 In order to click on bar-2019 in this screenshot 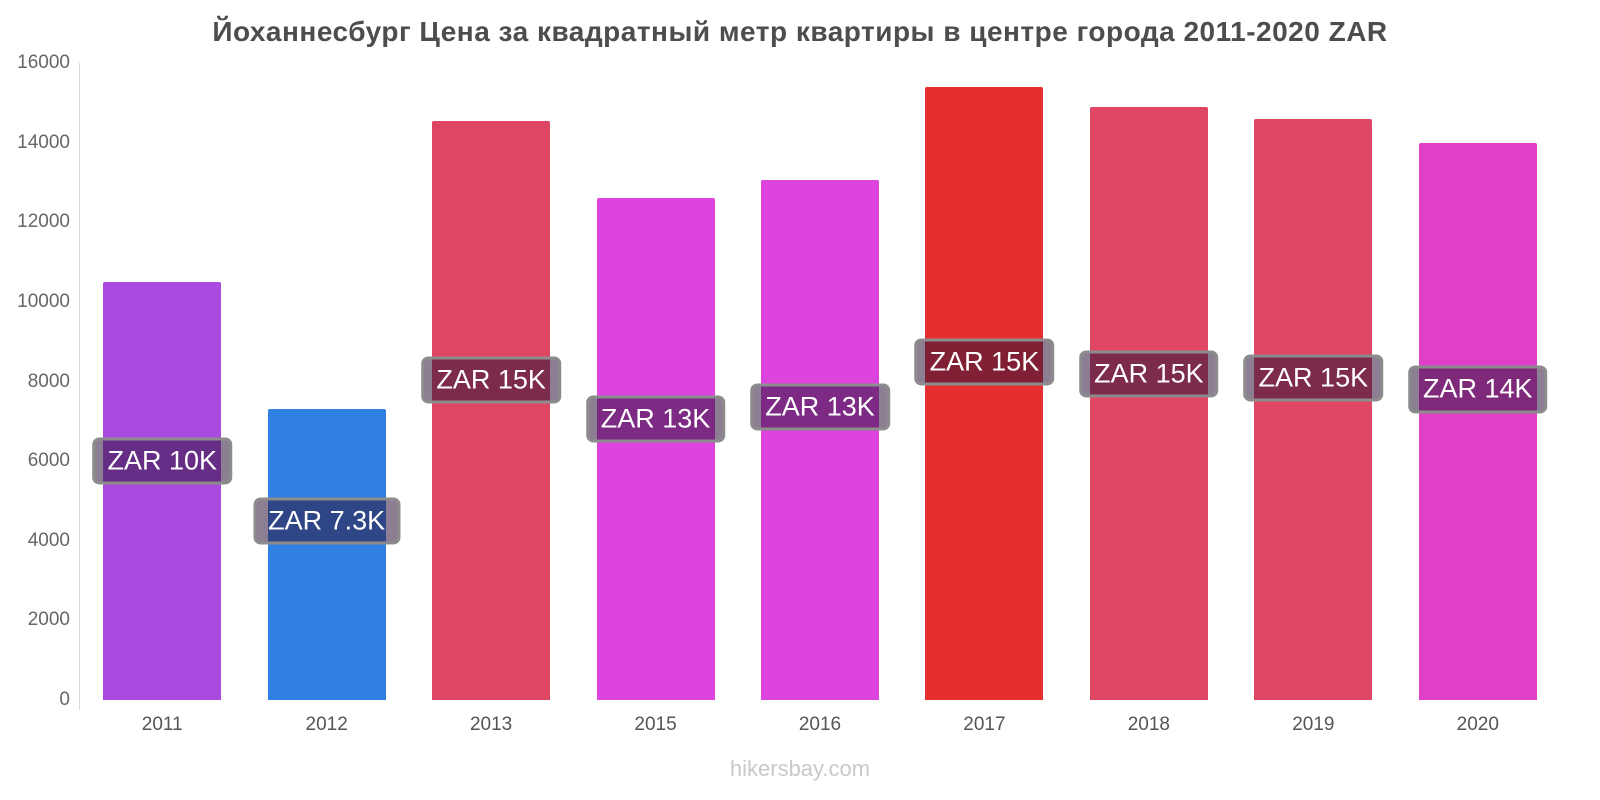, I will do `click(1313, 409)`.